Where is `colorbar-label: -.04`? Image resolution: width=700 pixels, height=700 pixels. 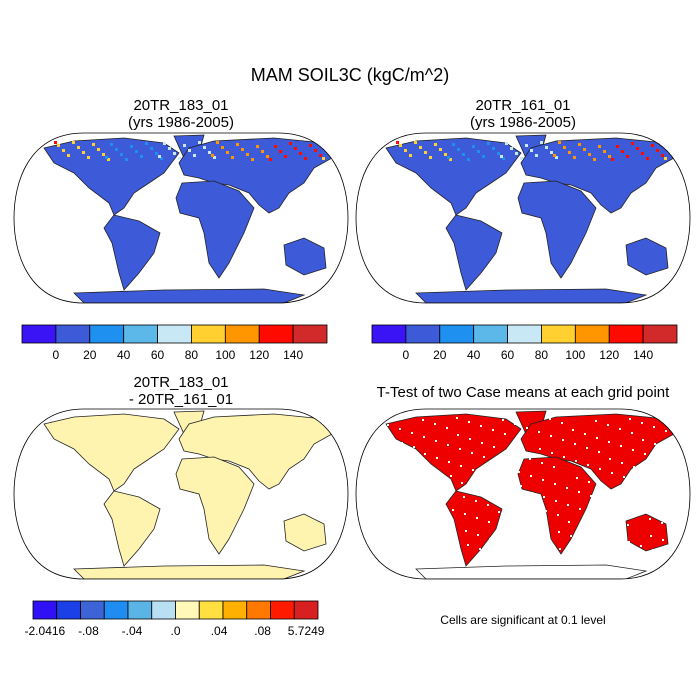
colorbar-label: -.04 is located at coordinates (132, 631).